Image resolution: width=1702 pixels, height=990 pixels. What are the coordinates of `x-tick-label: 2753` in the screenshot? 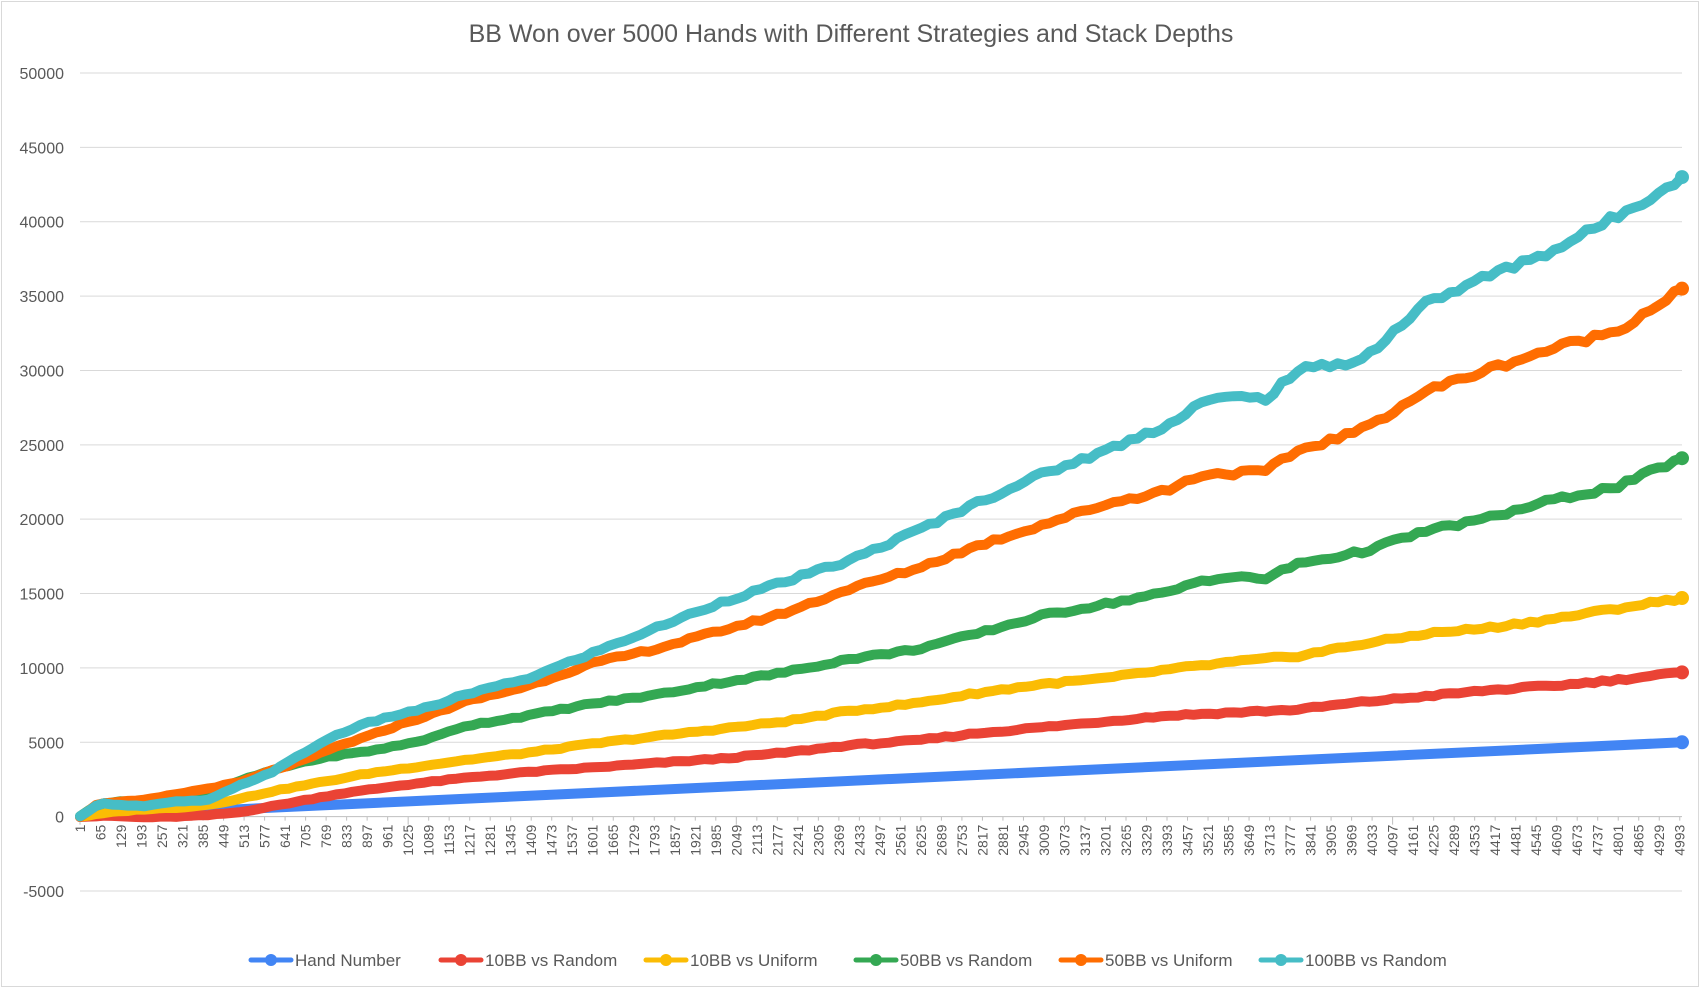 It's located at (962, 839).